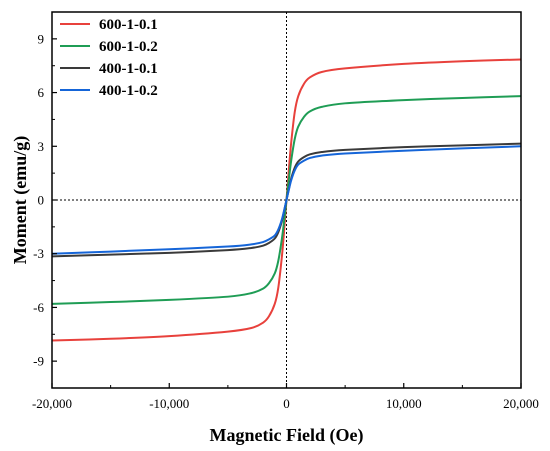  What do you see at coordinates (41, 38) in the screenshot?
I see `y-tick-label: 9` at bounding box center [41, 38].